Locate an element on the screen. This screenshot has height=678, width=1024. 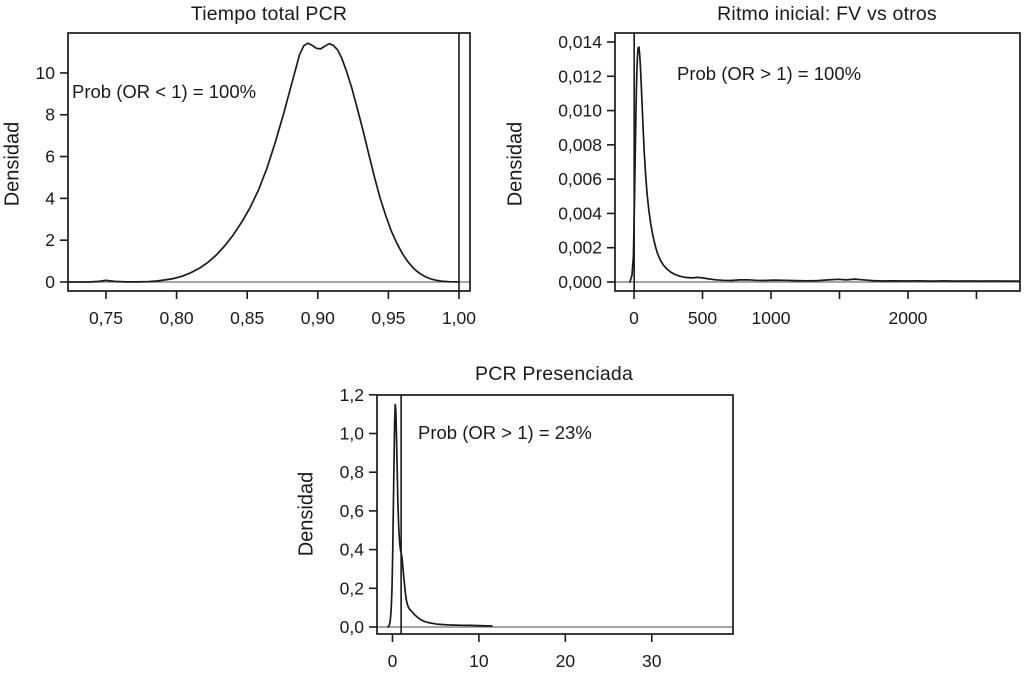
y-axis-tick-label: 0,002 is located at coordinates (580, 248).